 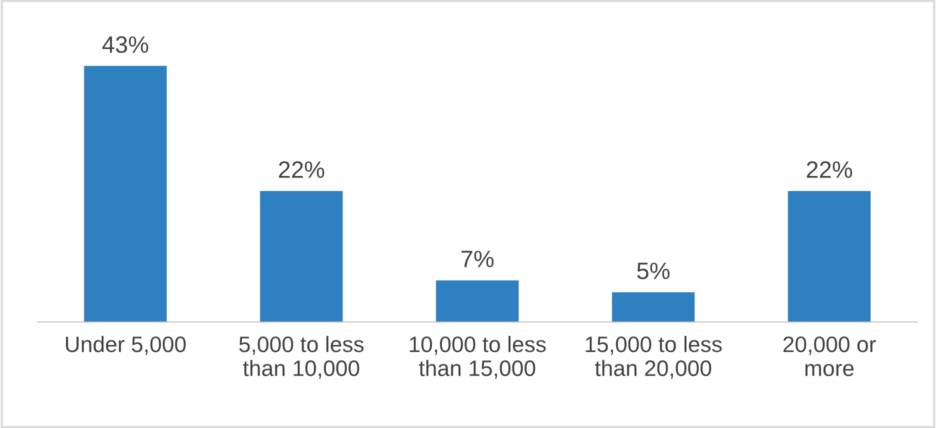 What do you see at coordinates (478, 357) in the screenshot?
I see `x-tick-label: 10,000 to less than 15,000` at bounding box center [478, 357].